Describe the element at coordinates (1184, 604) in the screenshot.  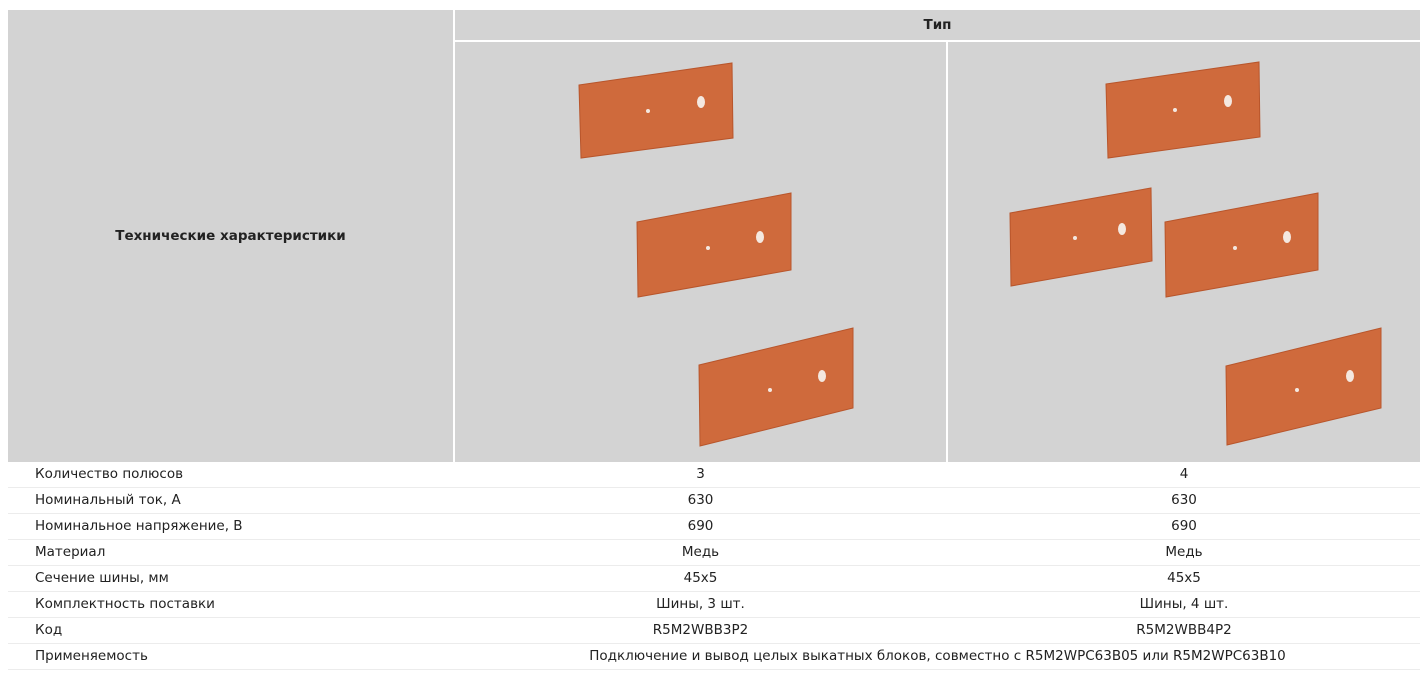
I see `spec-value: Шины, 4 шт.` at that location.